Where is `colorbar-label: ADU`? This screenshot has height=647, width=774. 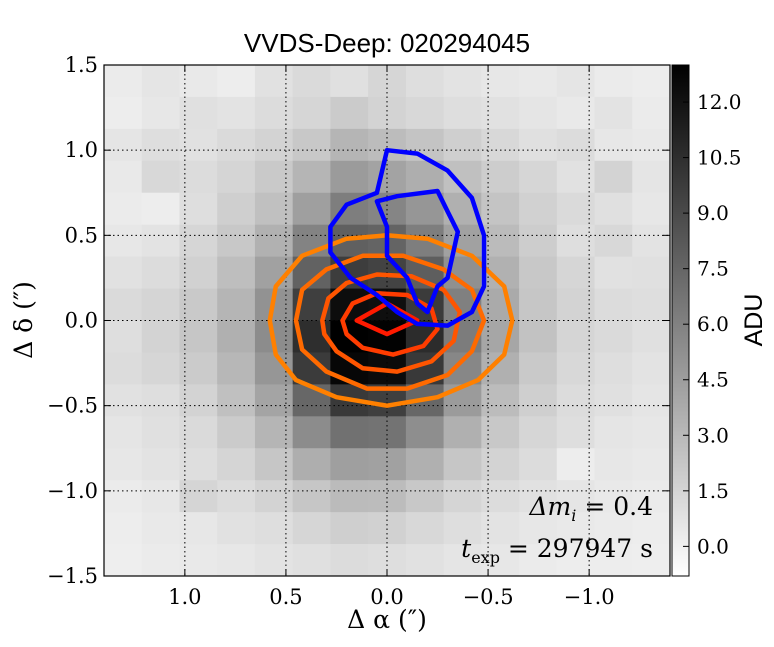 colorbar-label: ADU is located at coordinates (754, 320).